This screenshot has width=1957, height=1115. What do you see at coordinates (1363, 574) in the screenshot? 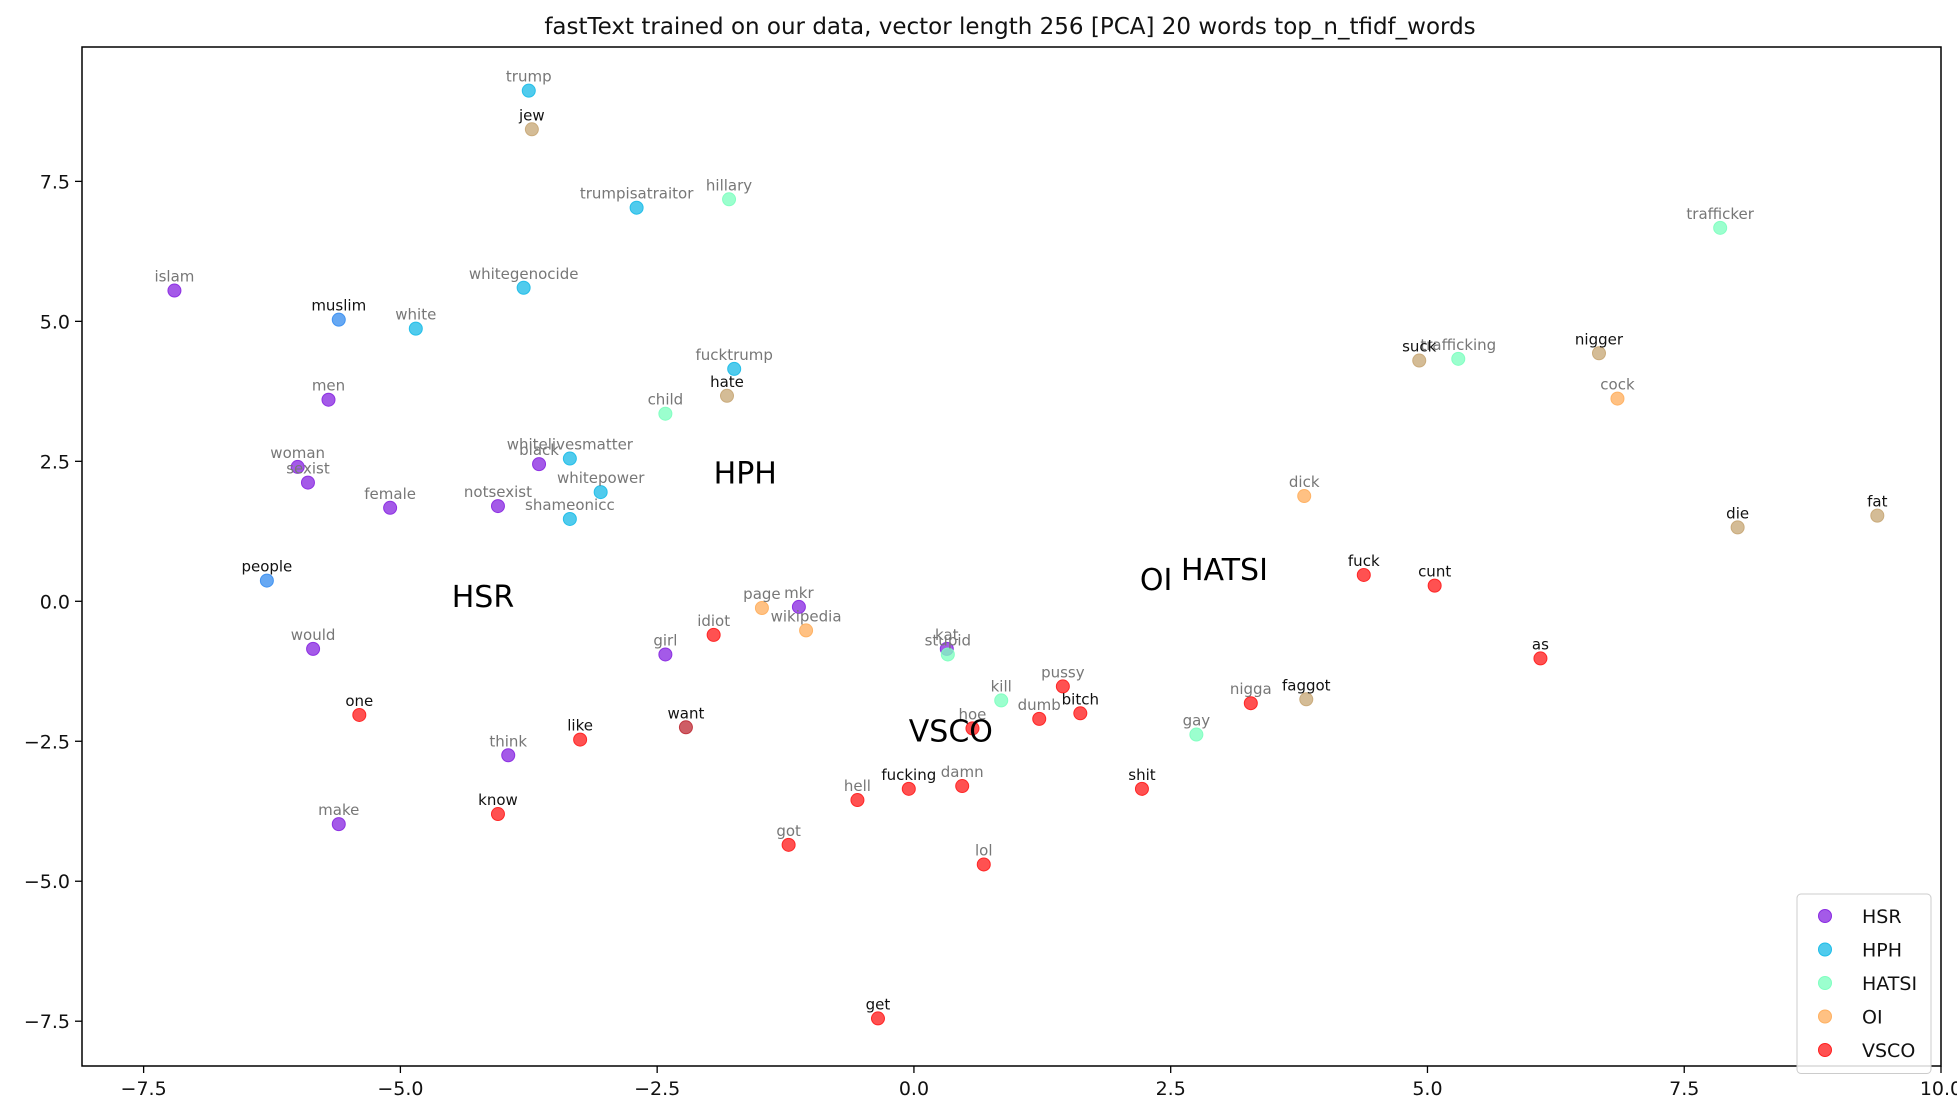
I see `point-fuck` at bounding box center [1363, 574].